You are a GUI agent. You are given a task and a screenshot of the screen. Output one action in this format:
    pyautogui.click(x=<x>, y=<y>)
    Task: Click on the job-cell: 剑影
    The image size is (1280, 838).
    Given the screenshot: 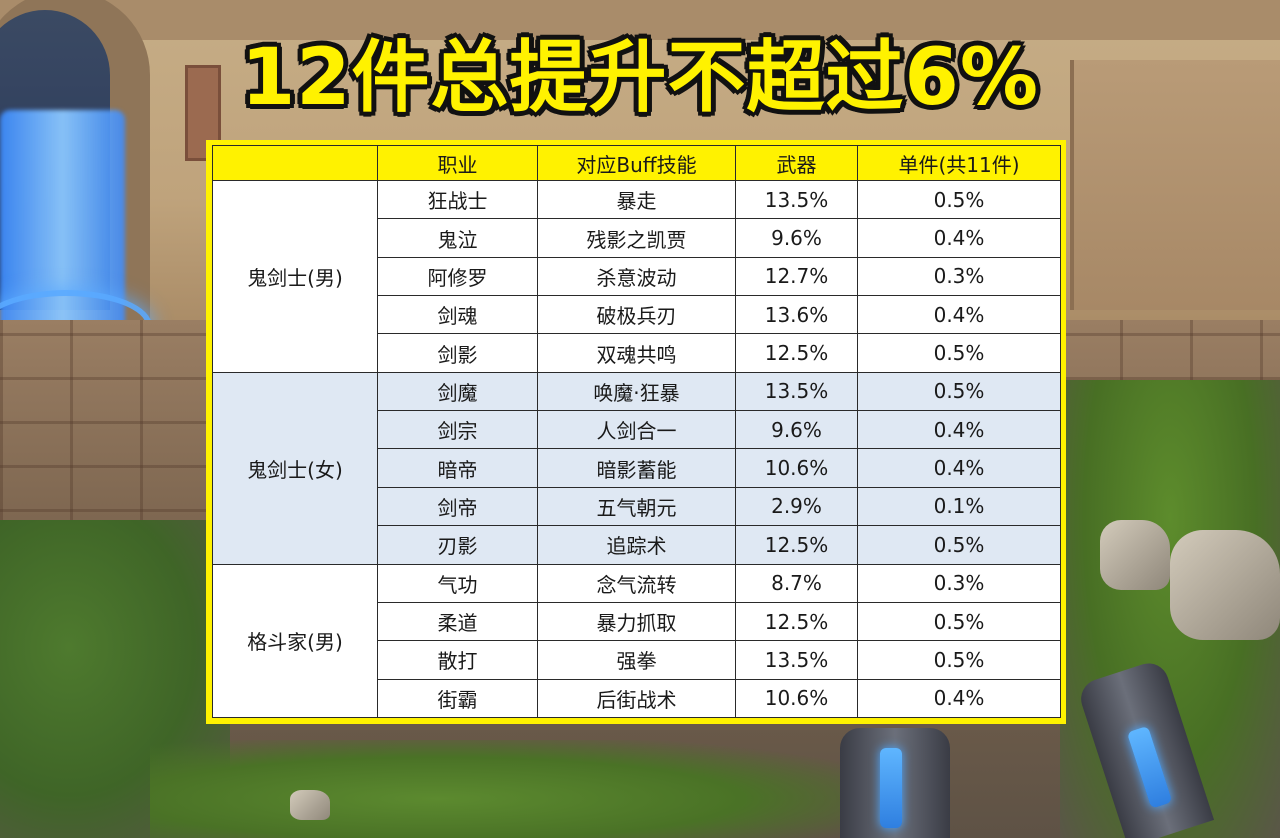 What is the action you would take?
    pyautogui.click(x=457, y=353)
    